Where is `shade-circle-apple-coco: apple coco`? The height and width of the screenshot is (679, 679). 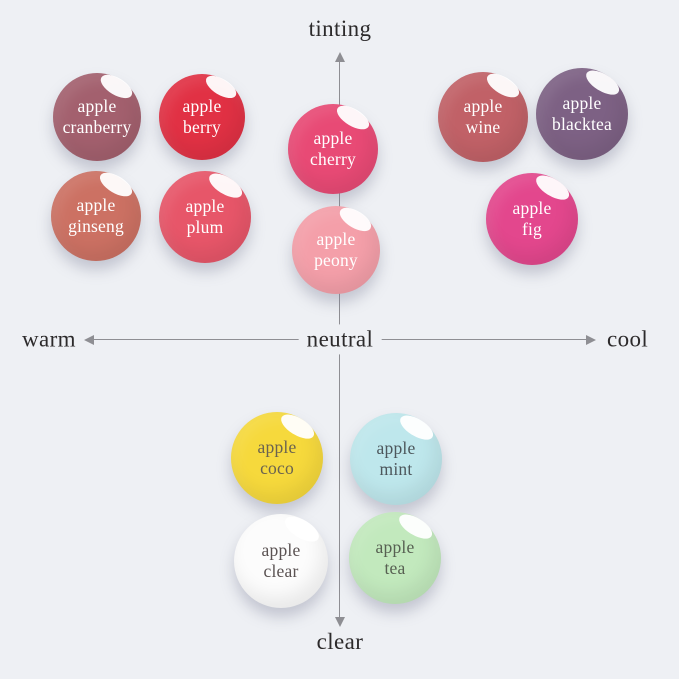
shade-circle-apple-coco: apple coco is located at coordinates (277, 456).